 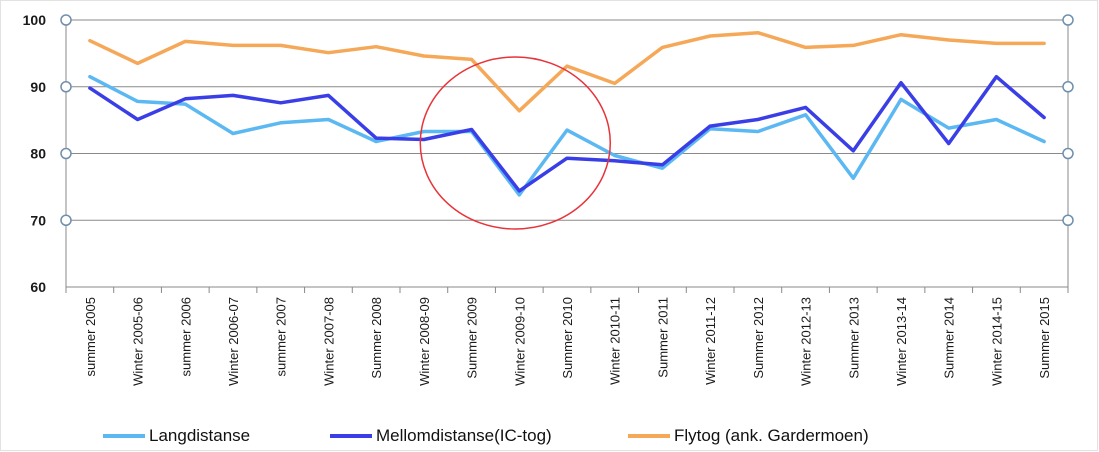 I want to click on legend-label-mellomdistanse: Mellomdistanse(IC-tog), so click(x=464, y=435).